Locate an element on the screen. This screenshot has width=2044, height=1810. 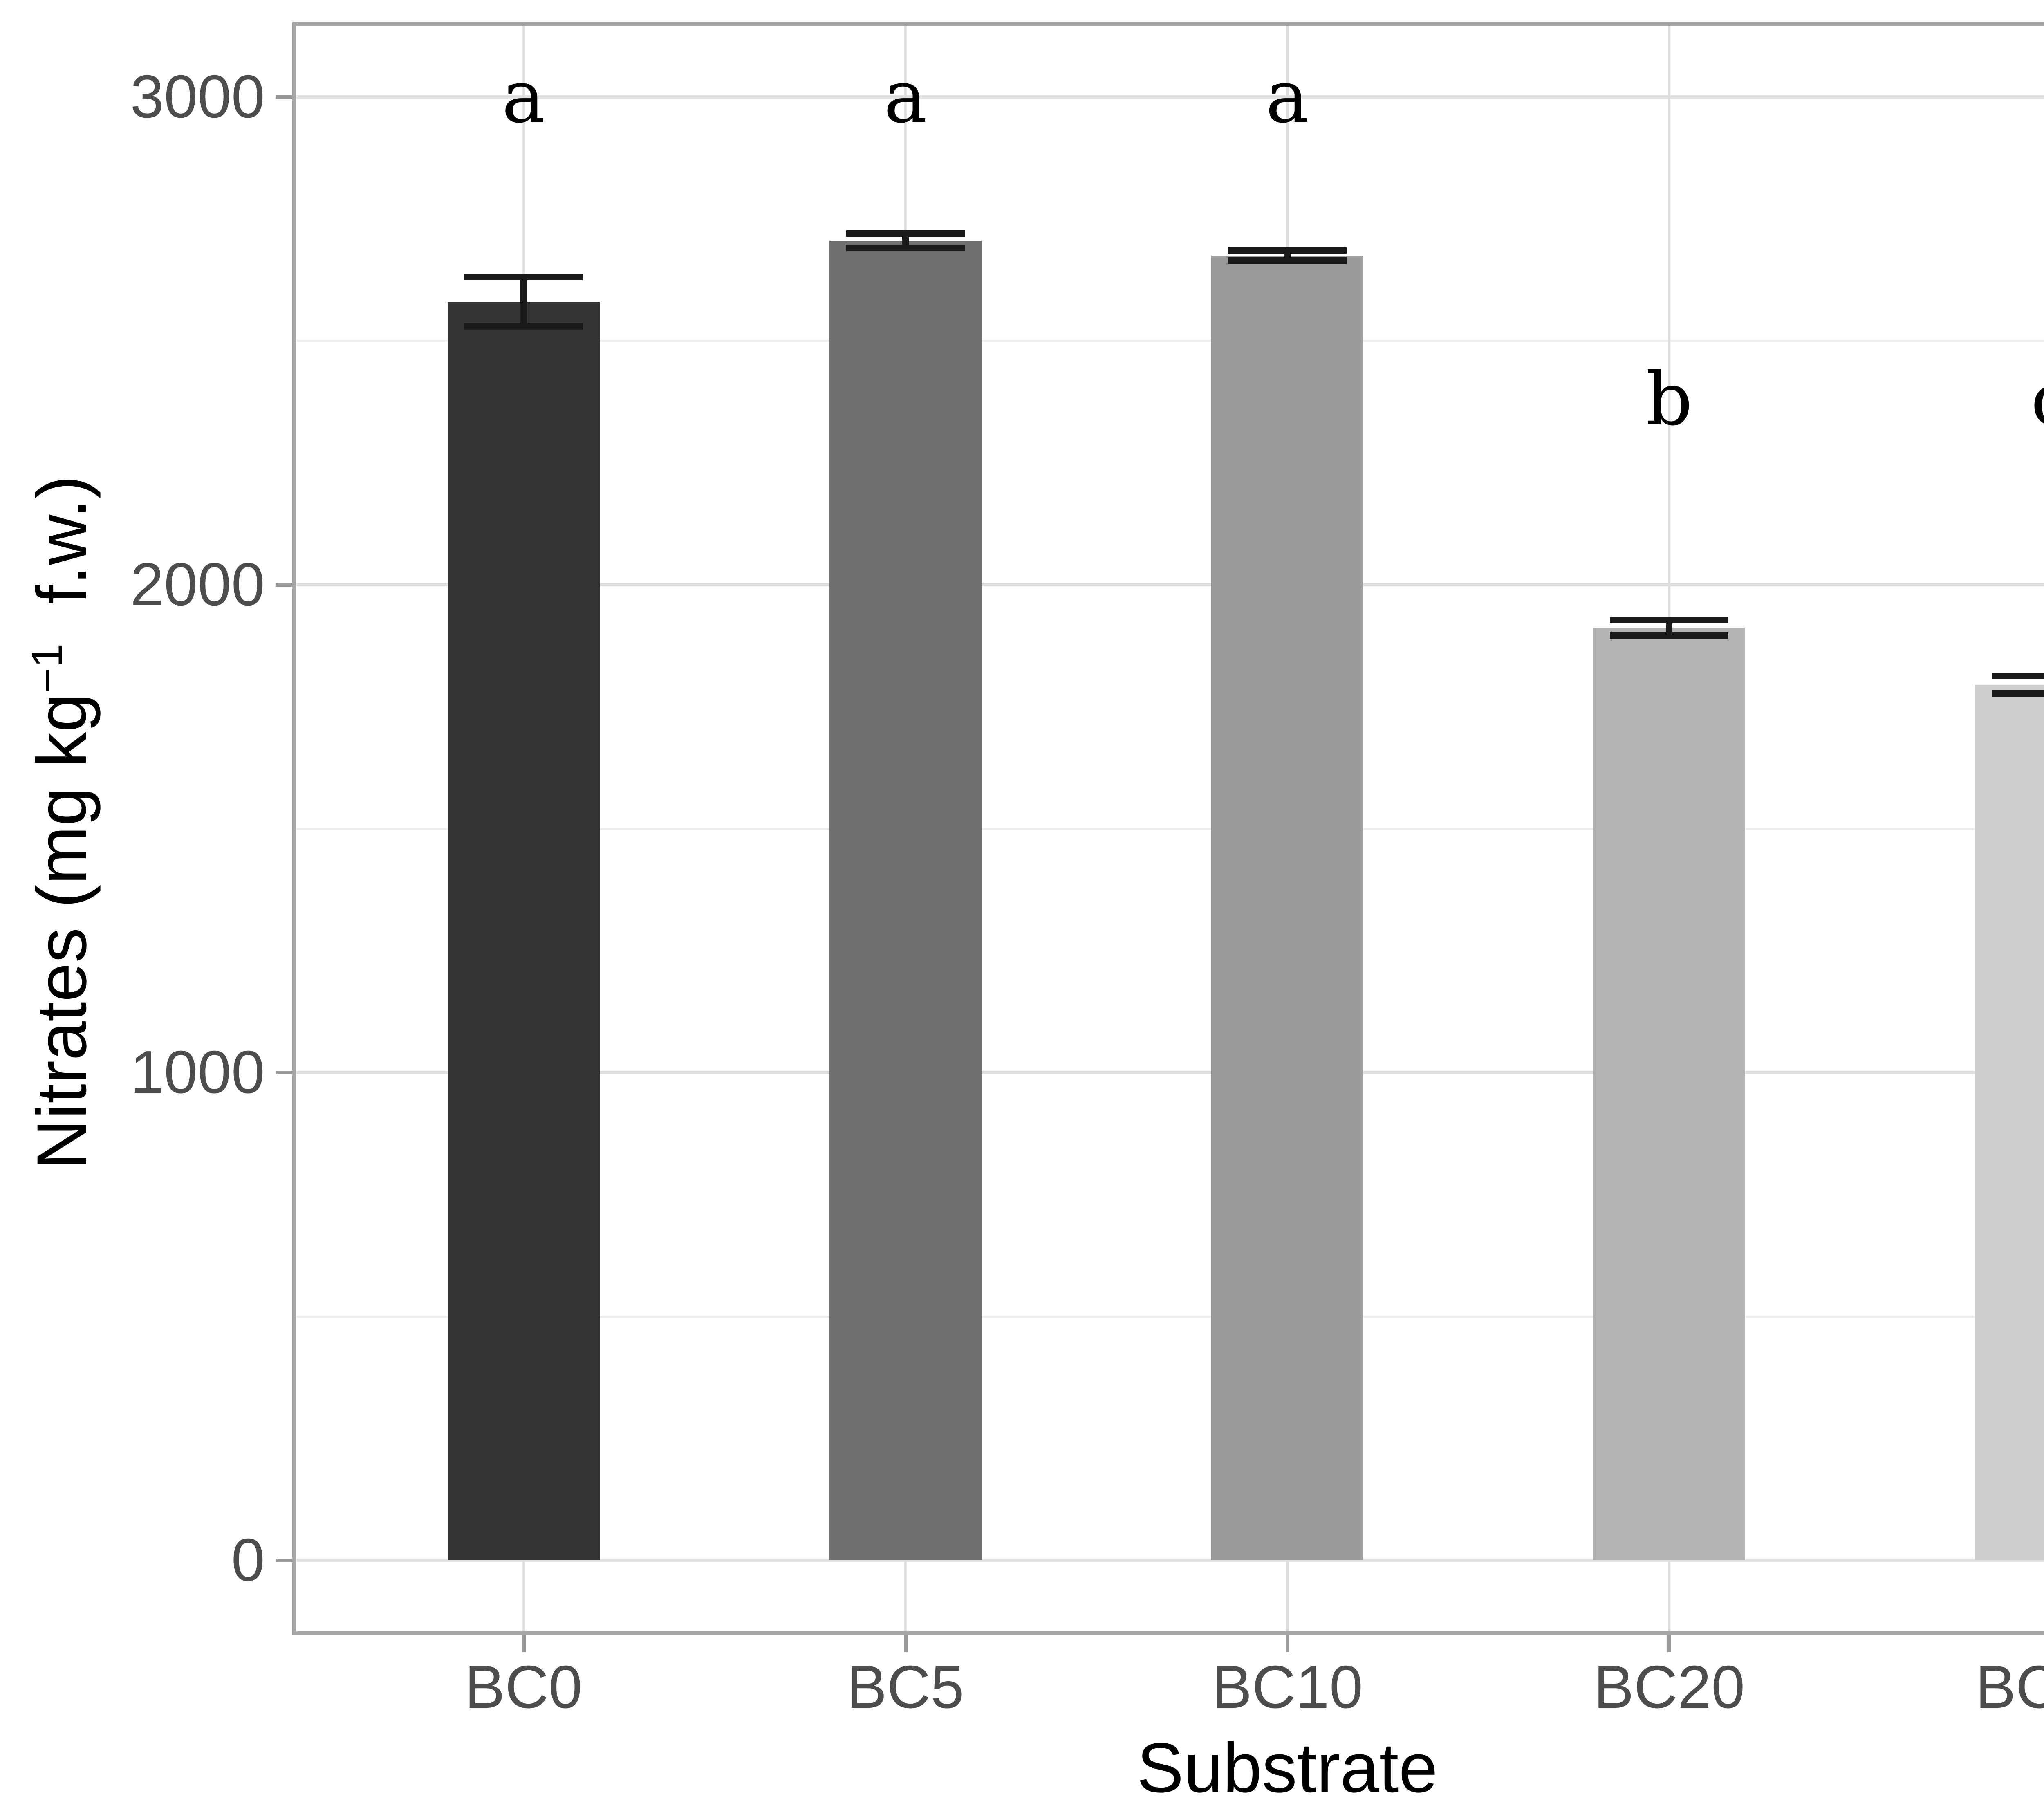
significance-letter-BC5: a is located at coordinates (905, 96).